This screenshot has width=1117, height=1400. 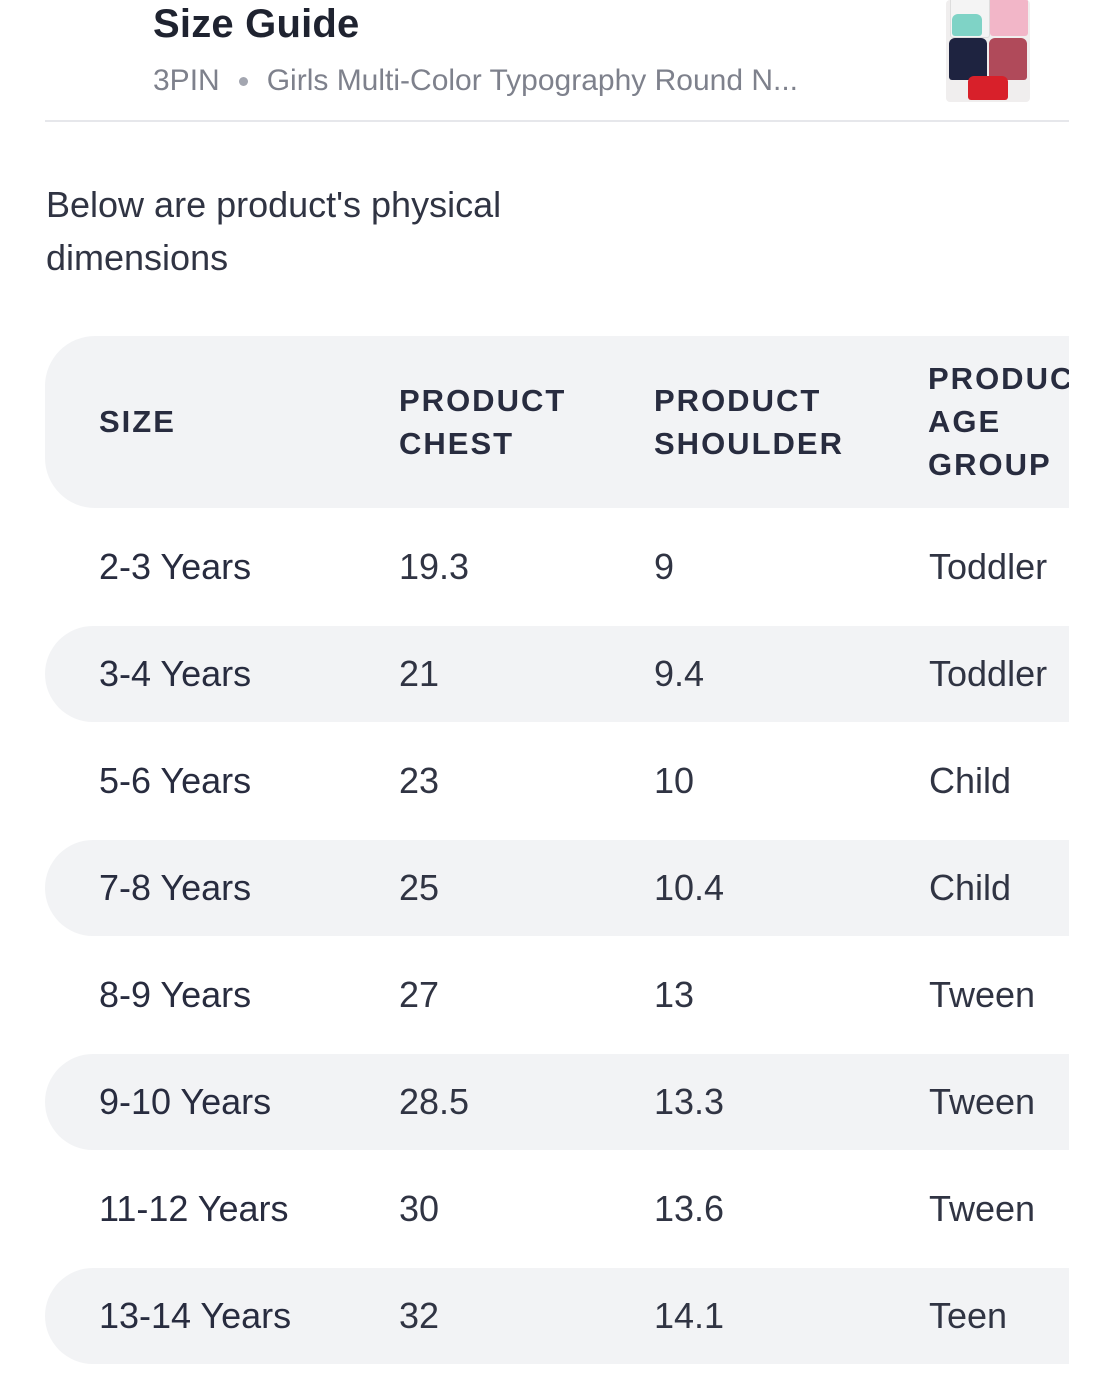 I want to click on intro-text: Below are product's physical dimensions, so click(x=274, y=231).